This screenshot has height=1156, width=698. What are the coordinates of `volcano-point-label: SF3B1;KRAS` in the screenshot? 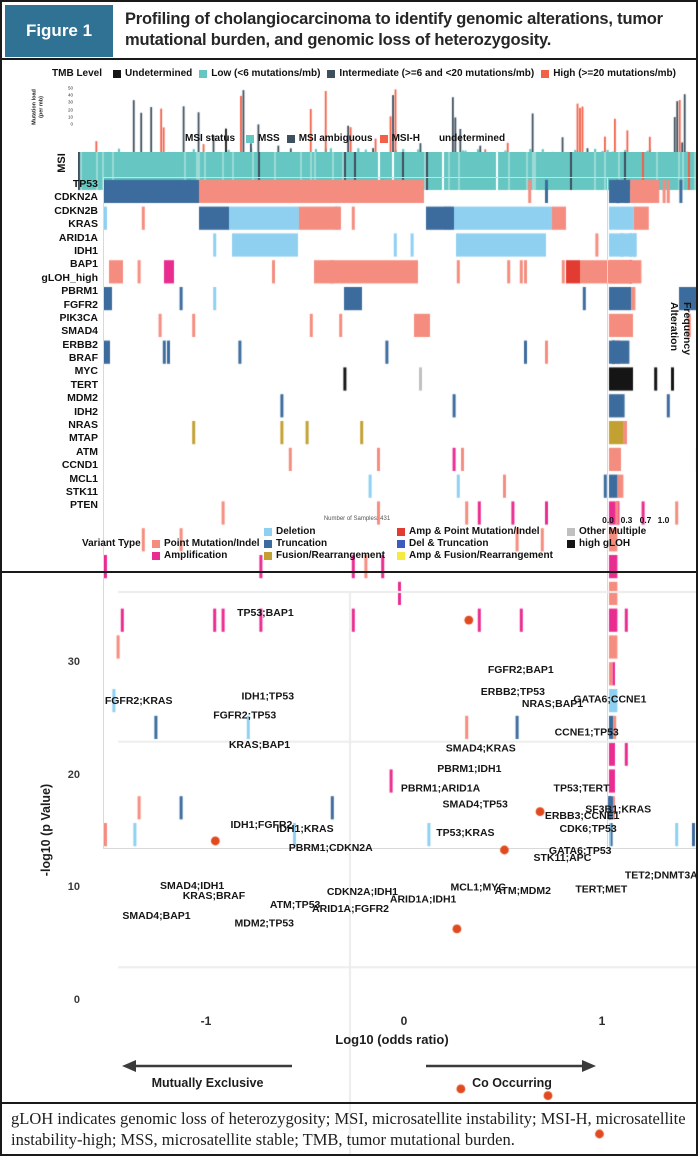 It's located at (618, 808).